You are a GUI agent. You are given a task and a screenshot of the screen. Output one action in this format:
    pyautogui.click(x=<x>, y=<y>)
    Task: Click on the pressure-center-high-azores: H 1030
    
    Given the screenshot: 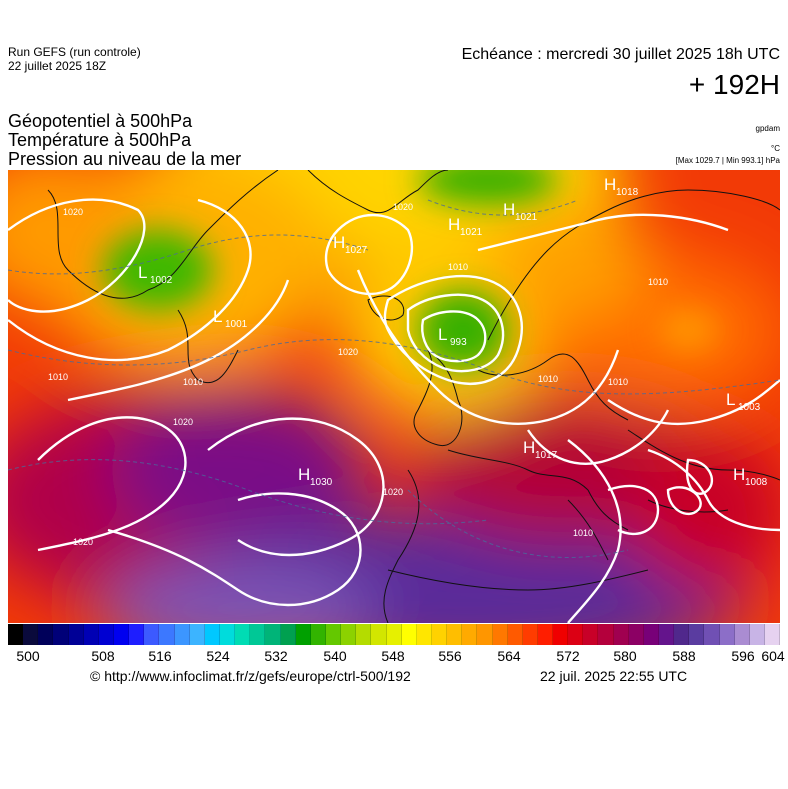 What is the action you would take?
    pyautogui.click(x=315, y=476)
    